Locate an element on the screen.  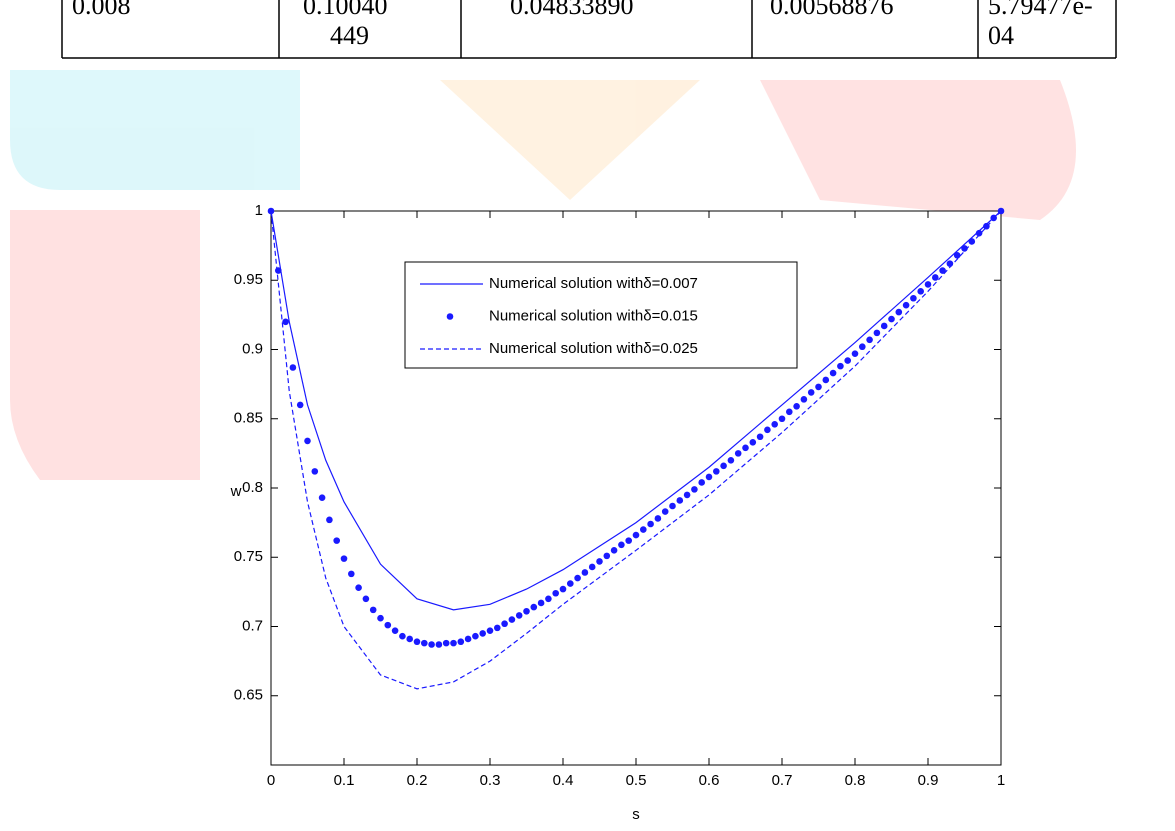
legend-swatch is located at coordinates (450, 316).